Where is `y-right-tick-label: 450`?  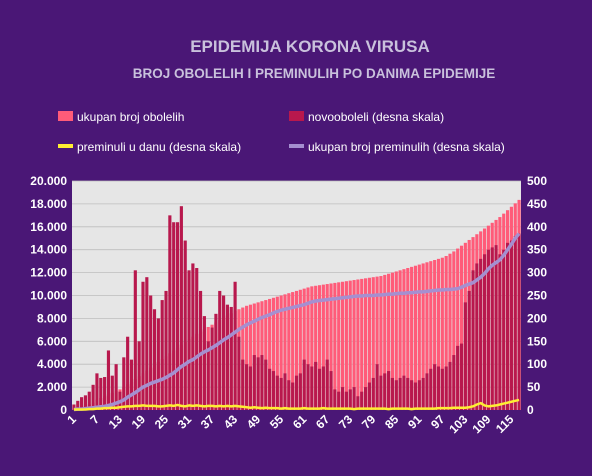 y-right-tick-label: 450 is located at coordinates (537, 204).